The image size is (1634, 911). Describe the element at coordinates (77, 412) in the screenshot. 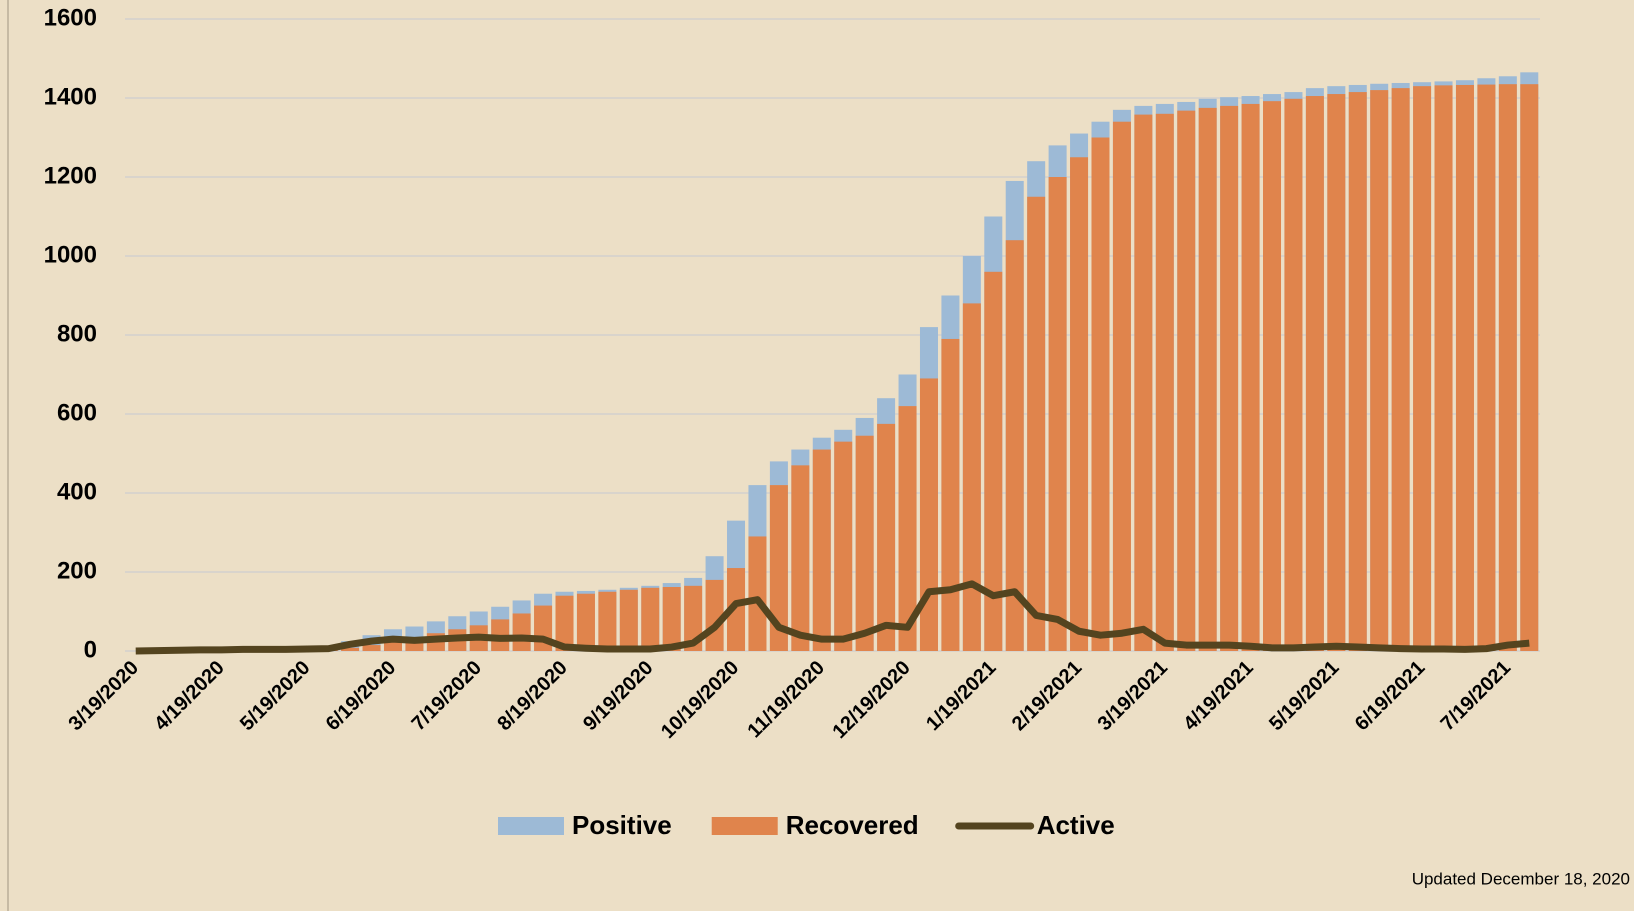

I see `y-tick-label: 600` at that location.